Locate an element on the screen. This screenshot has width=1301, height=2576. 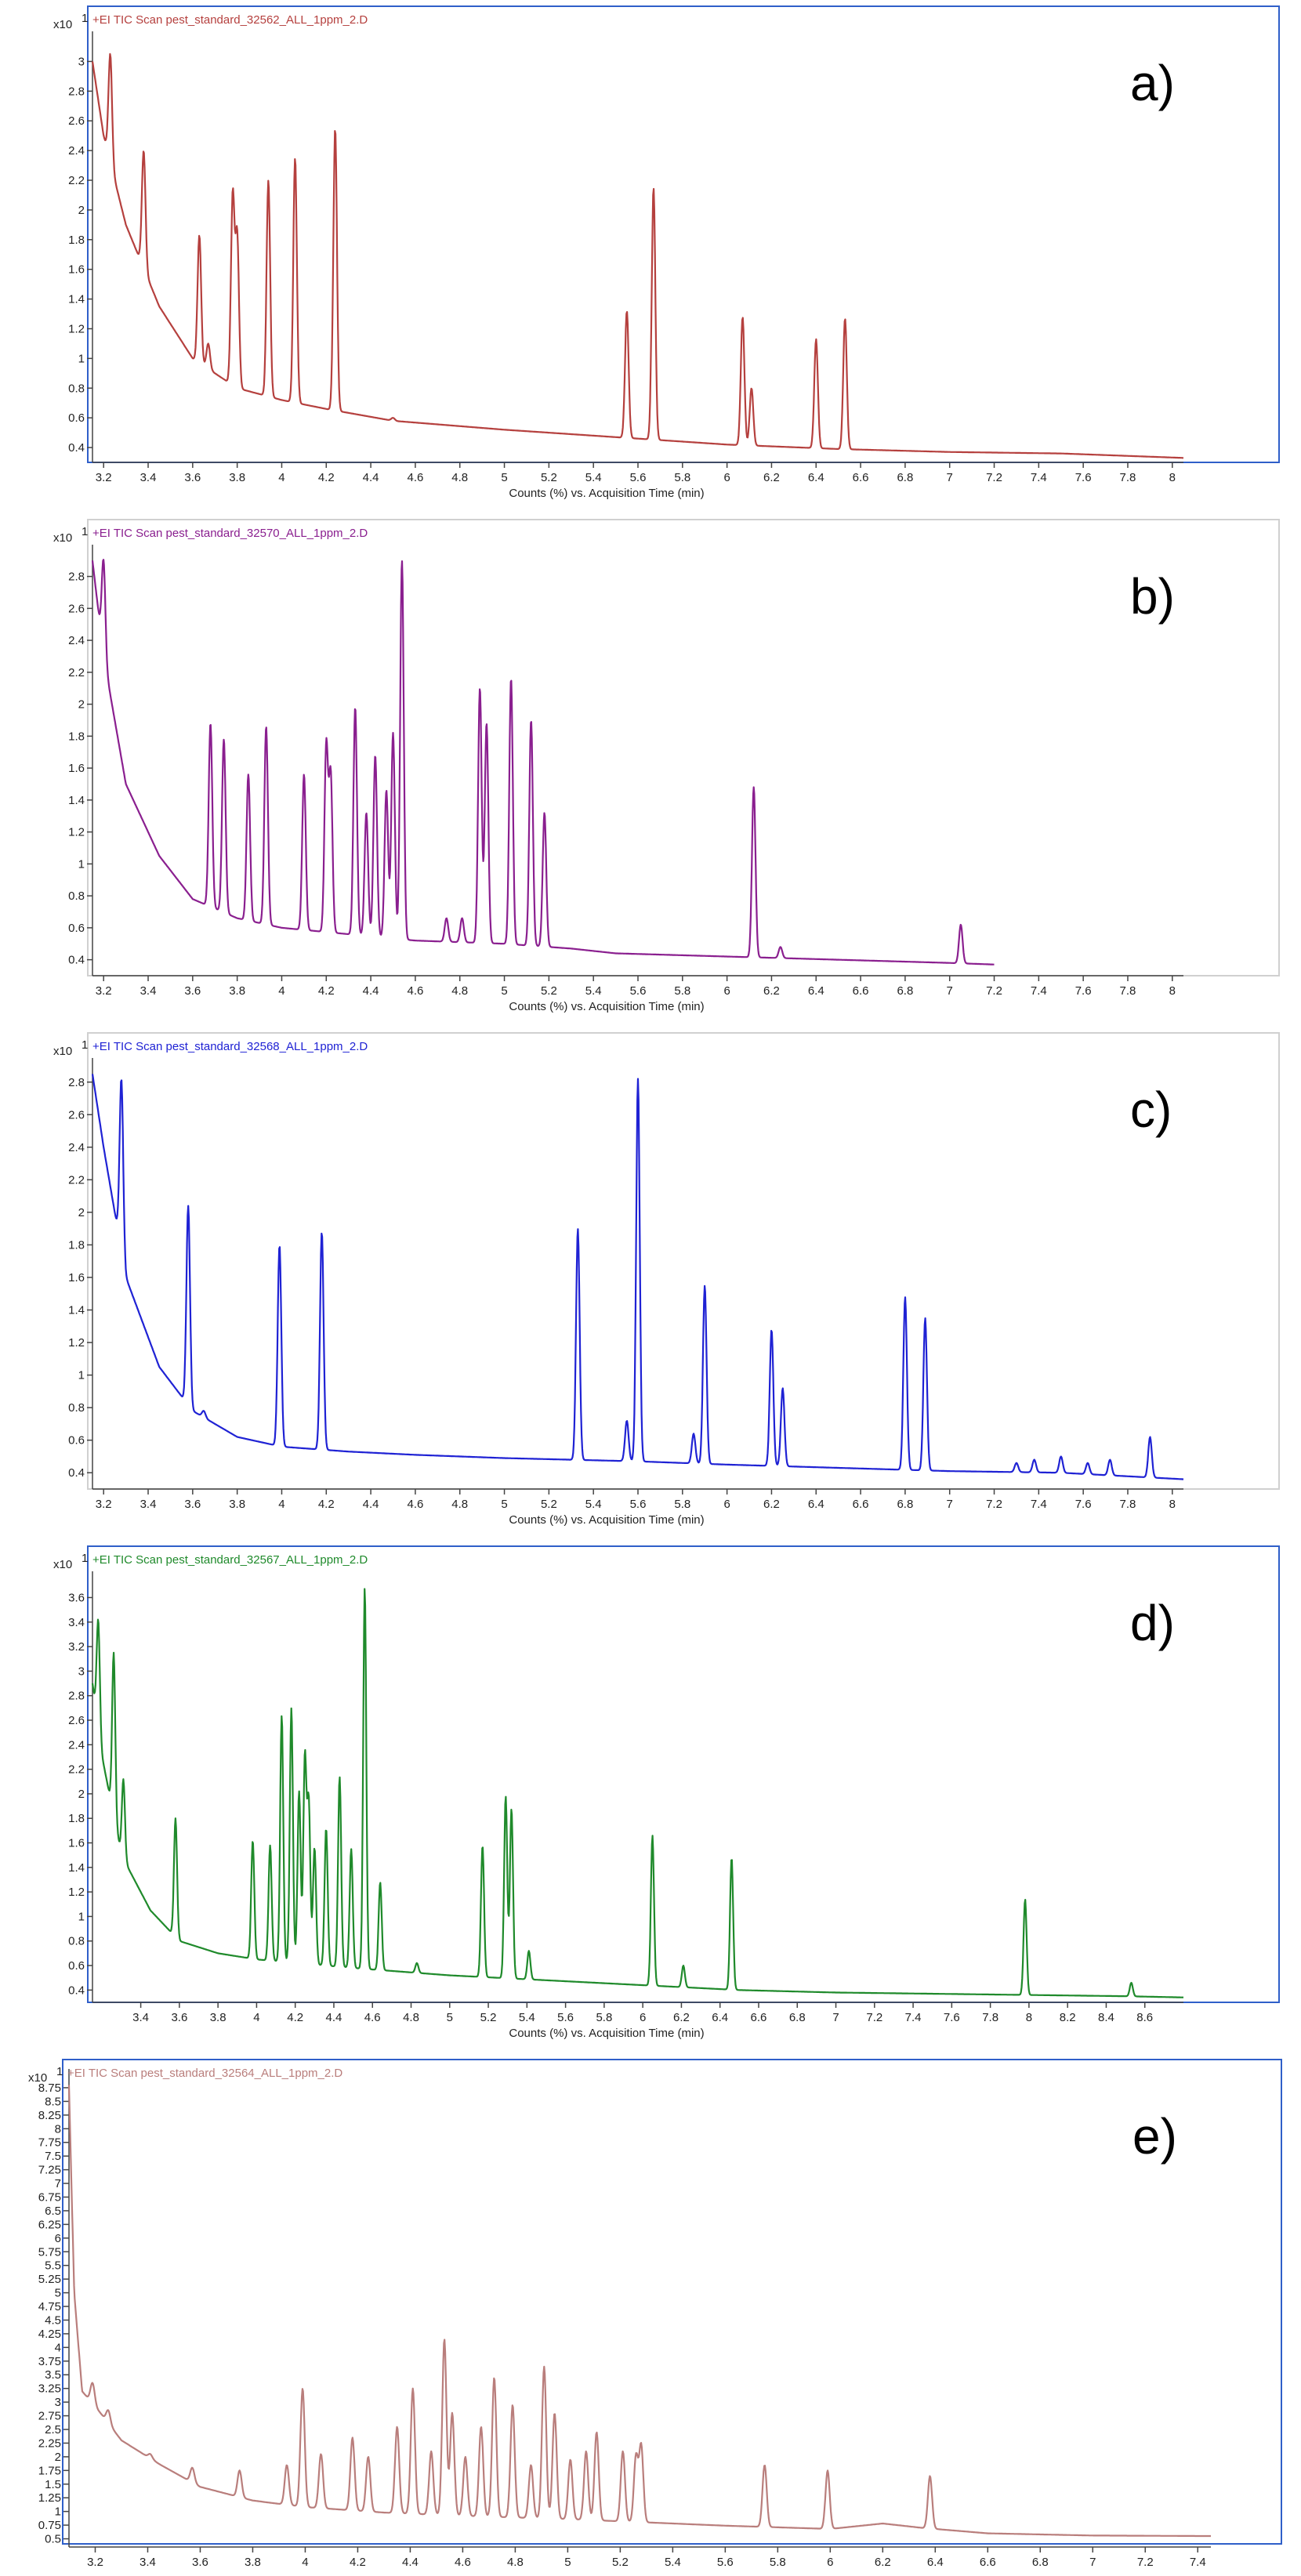
x-tick-label: 6.4 is located at coordinates (935, 2562).